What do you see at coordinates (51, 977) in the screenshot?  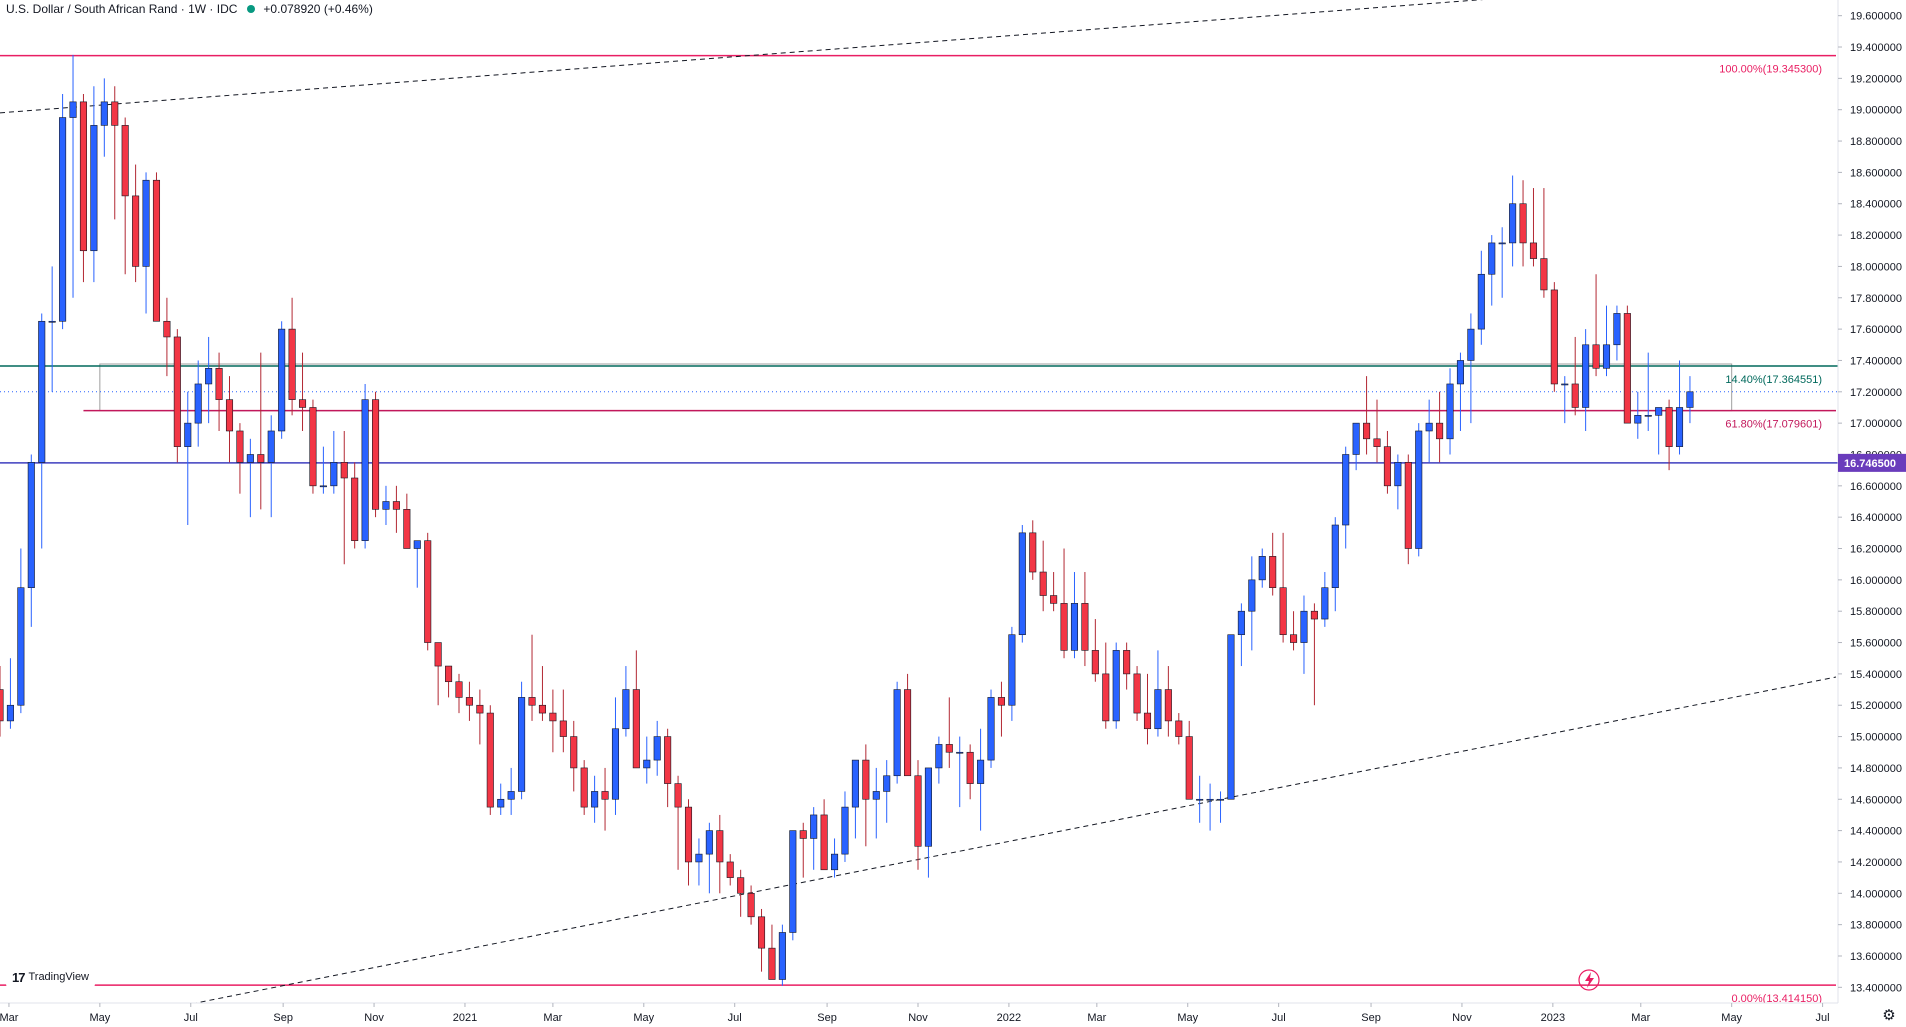 I see `tradingview-logo: 17 TradingView` at bounding box center [51, 977].